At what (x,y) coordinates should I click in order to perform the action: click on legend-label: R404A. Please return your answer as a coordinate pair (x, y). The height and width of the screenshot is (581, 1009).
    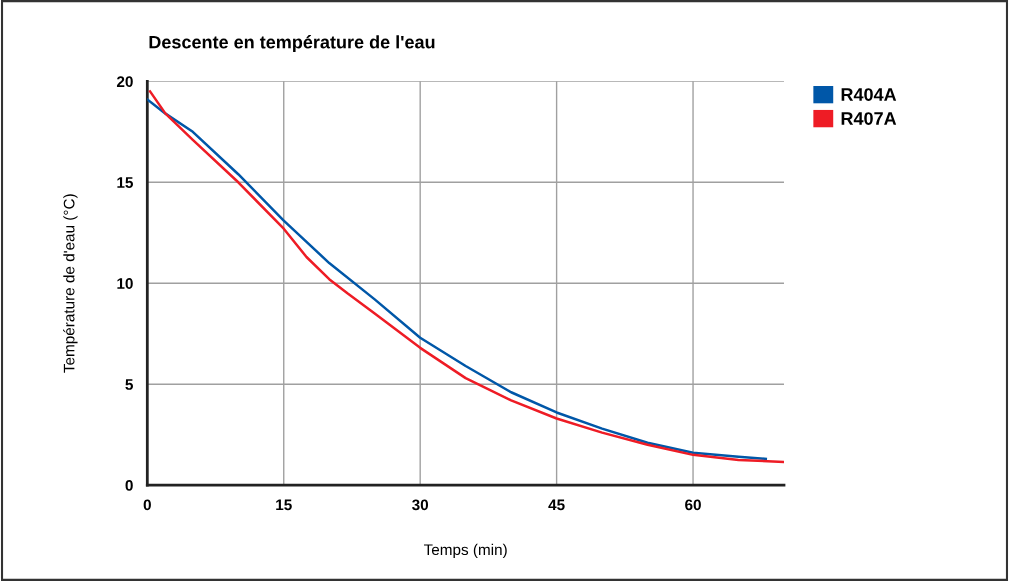
    Looking at the image, I should click on (869, 94).